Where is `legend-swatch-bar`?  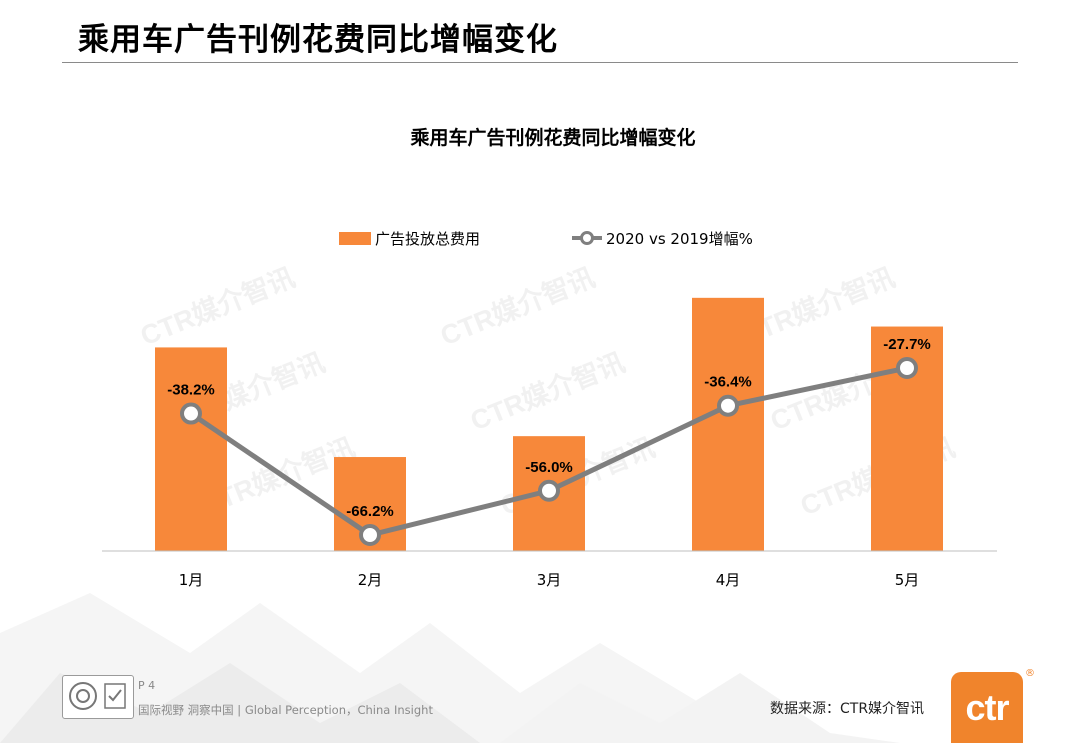
legend-swatch-bar is located at coordinates (355, 238).